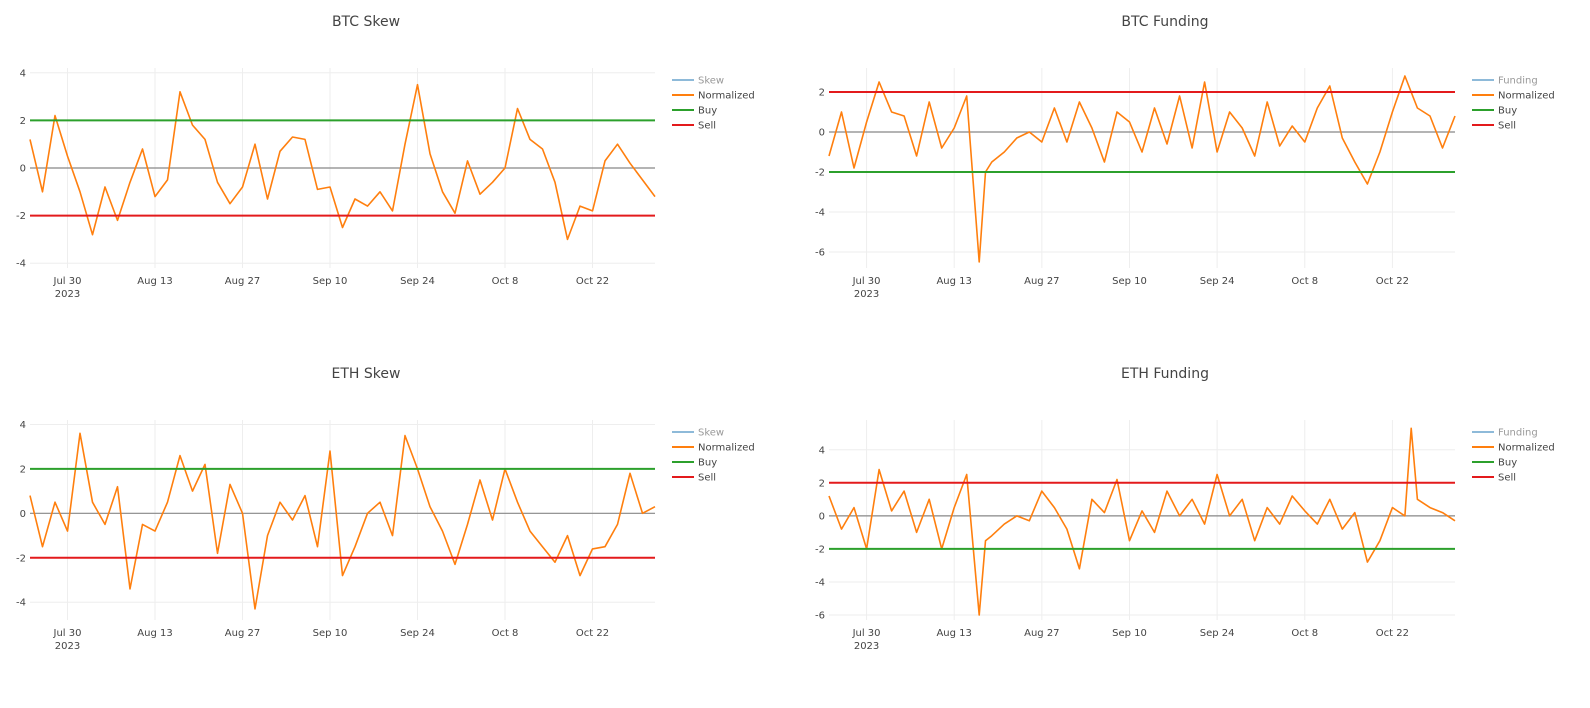 This screenshot has height=708, width=1590. I want to click on chart-title: BTC Funding, so click(1164, 22).